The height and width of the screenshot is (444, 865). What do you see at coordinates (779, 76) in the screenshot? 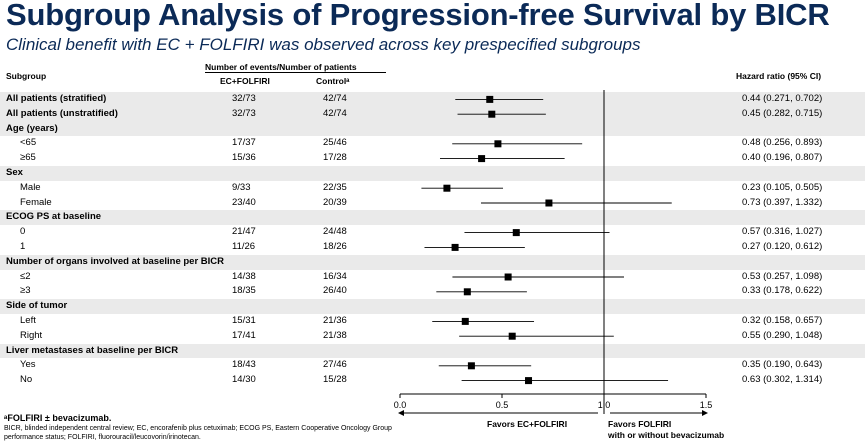
I see `hazard-ratio-header: Hazard ratio (95% CI)` at bounding box center [779, 76].